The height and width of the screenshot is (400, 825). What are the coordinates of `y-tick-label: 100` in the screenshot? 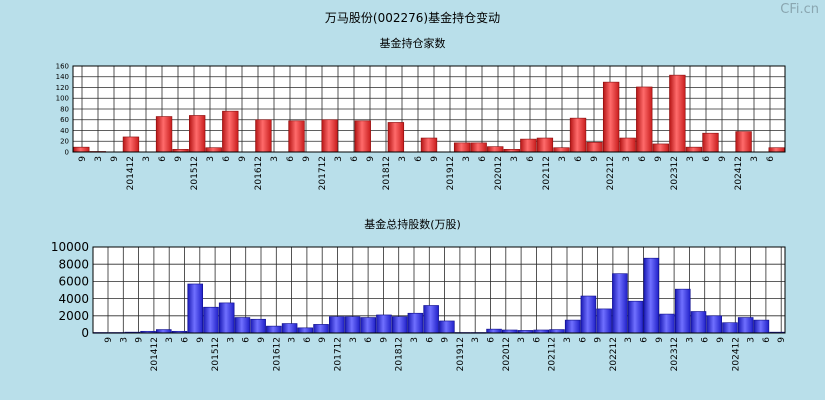 It's located at (62, 99).